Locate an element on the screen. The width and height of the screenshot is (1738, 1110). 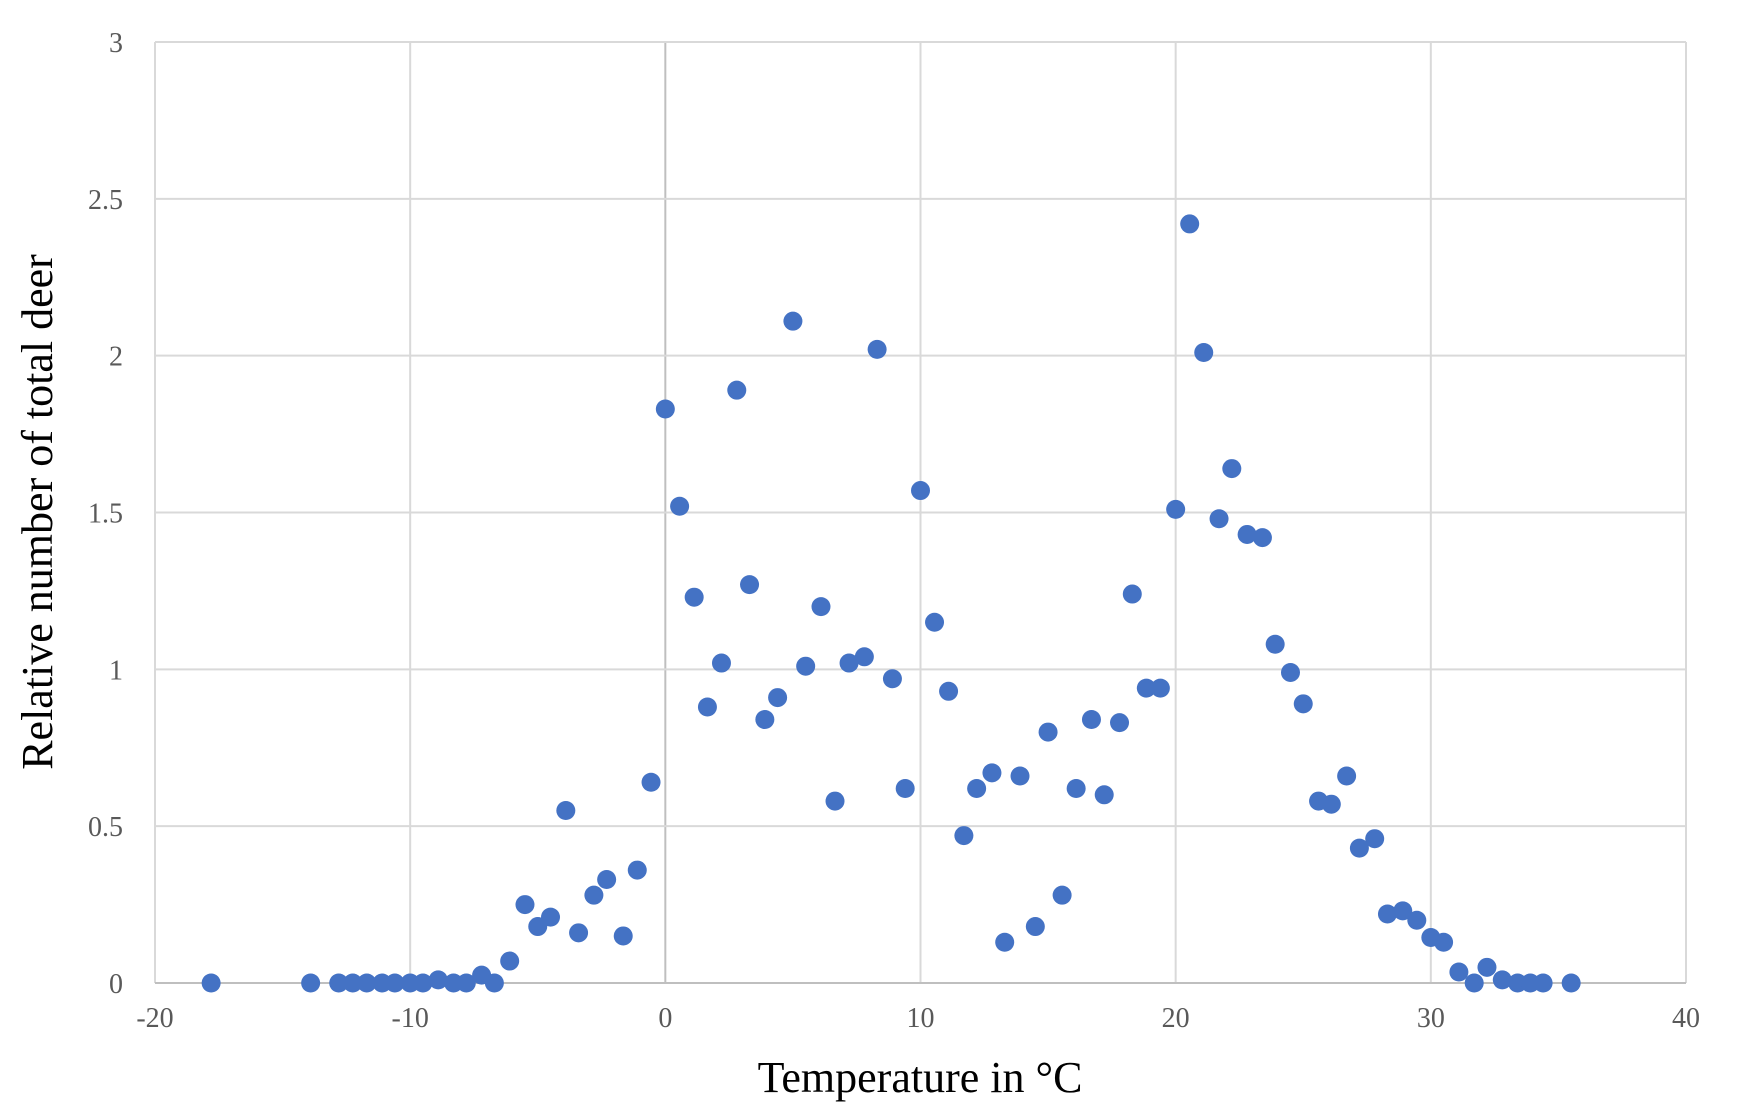
x-tick-label: 10 is located at coordinates (921, 1018).